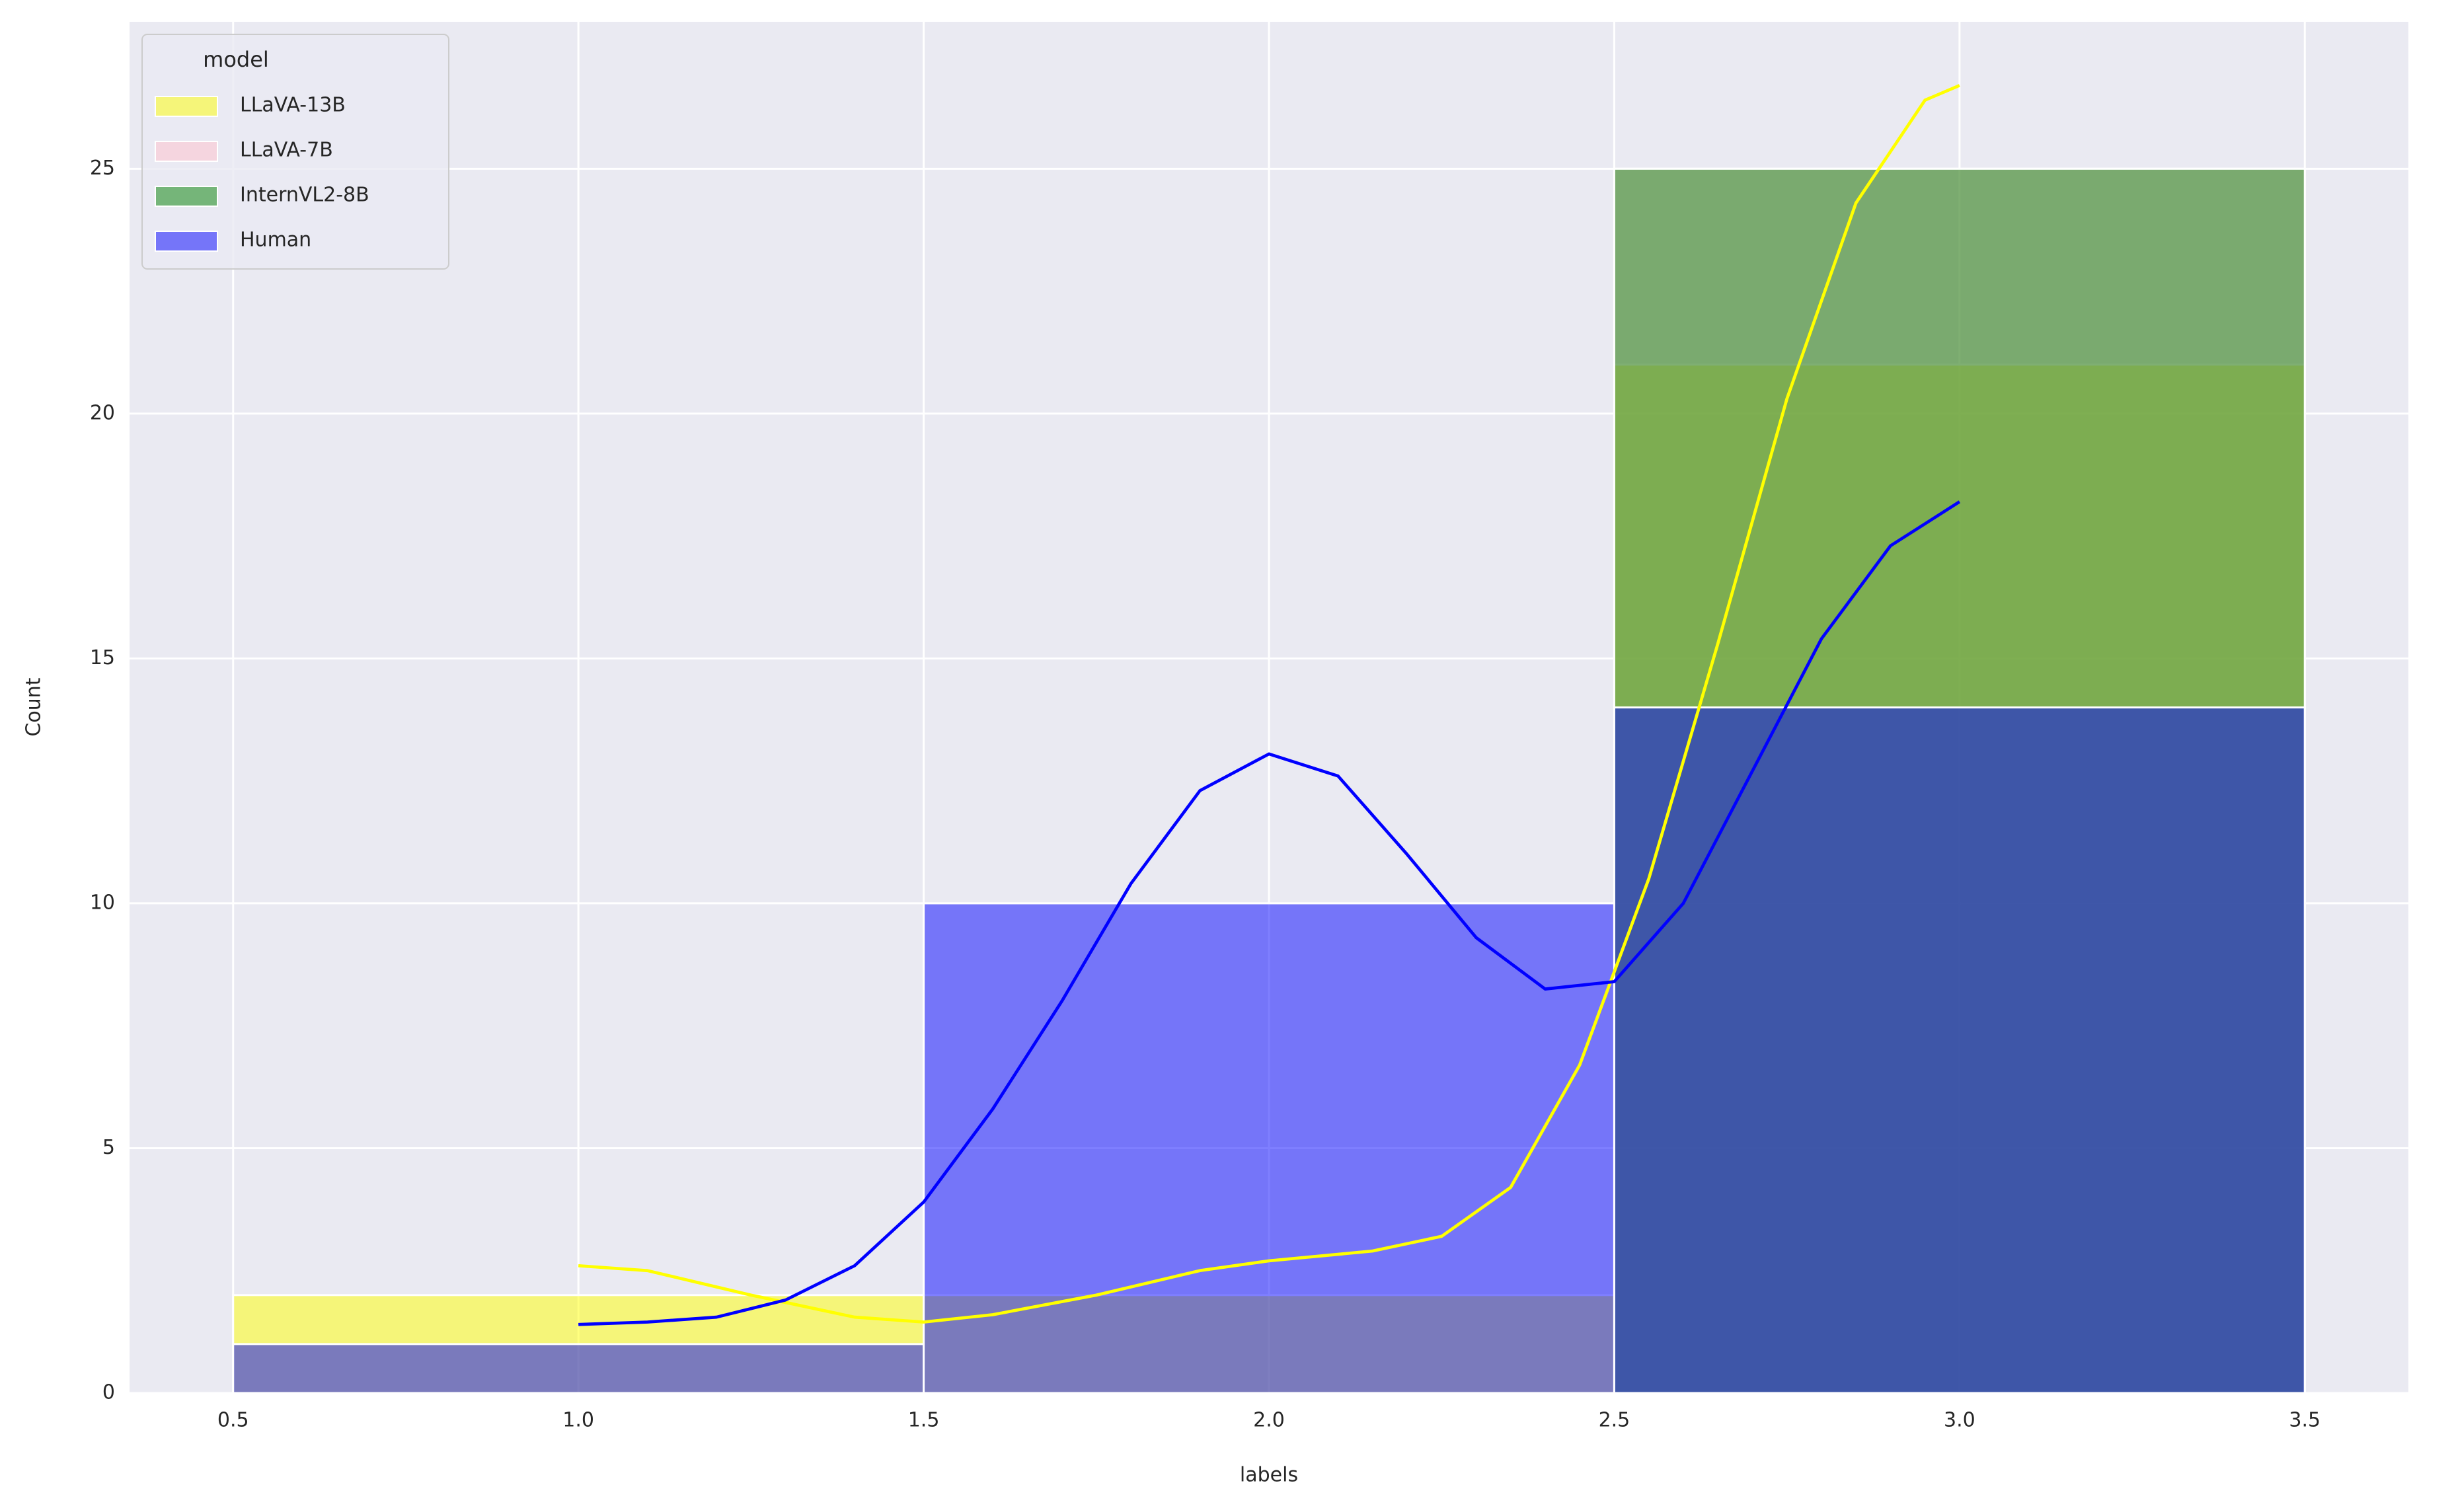 The height and width of the screenshot is (1512, 2452). I want to click on legend: model LLaVA-13B LLaVA-7B InternVL2-8B Human, so click(295, 152).